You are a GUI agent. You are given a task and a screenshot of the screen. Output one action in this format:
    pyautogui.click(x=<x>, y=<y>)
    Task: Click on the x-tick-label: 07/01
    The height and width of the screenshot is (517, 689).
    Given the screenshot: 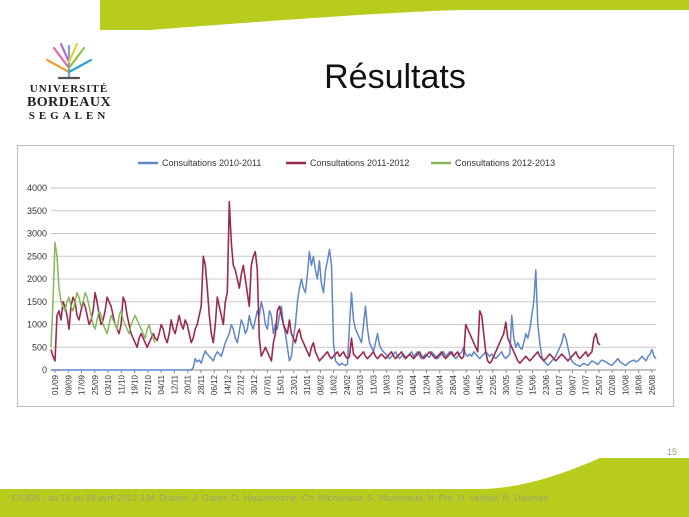 What is the action you would take?
    pyautogui.click(x=267, y=384)
    